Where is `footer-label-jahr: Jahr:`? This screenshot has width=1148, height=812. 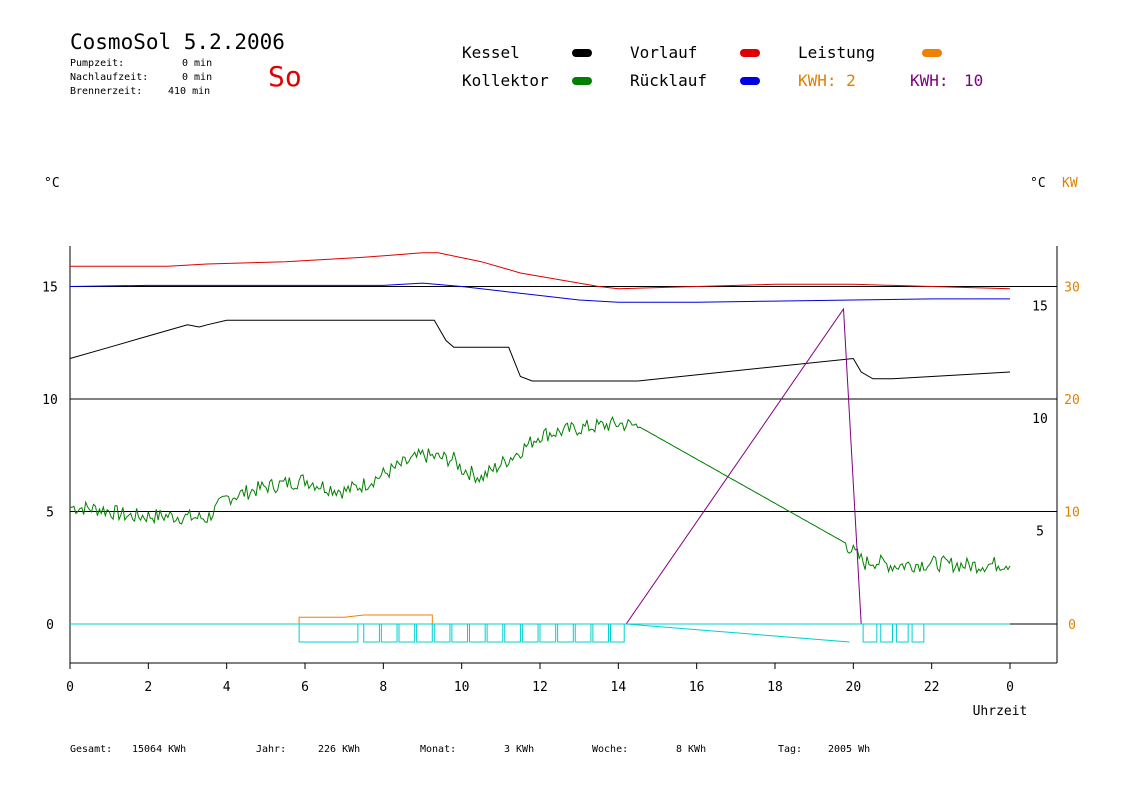 footer-label-jahr: Jahr: is located at coordinates (271, 749).